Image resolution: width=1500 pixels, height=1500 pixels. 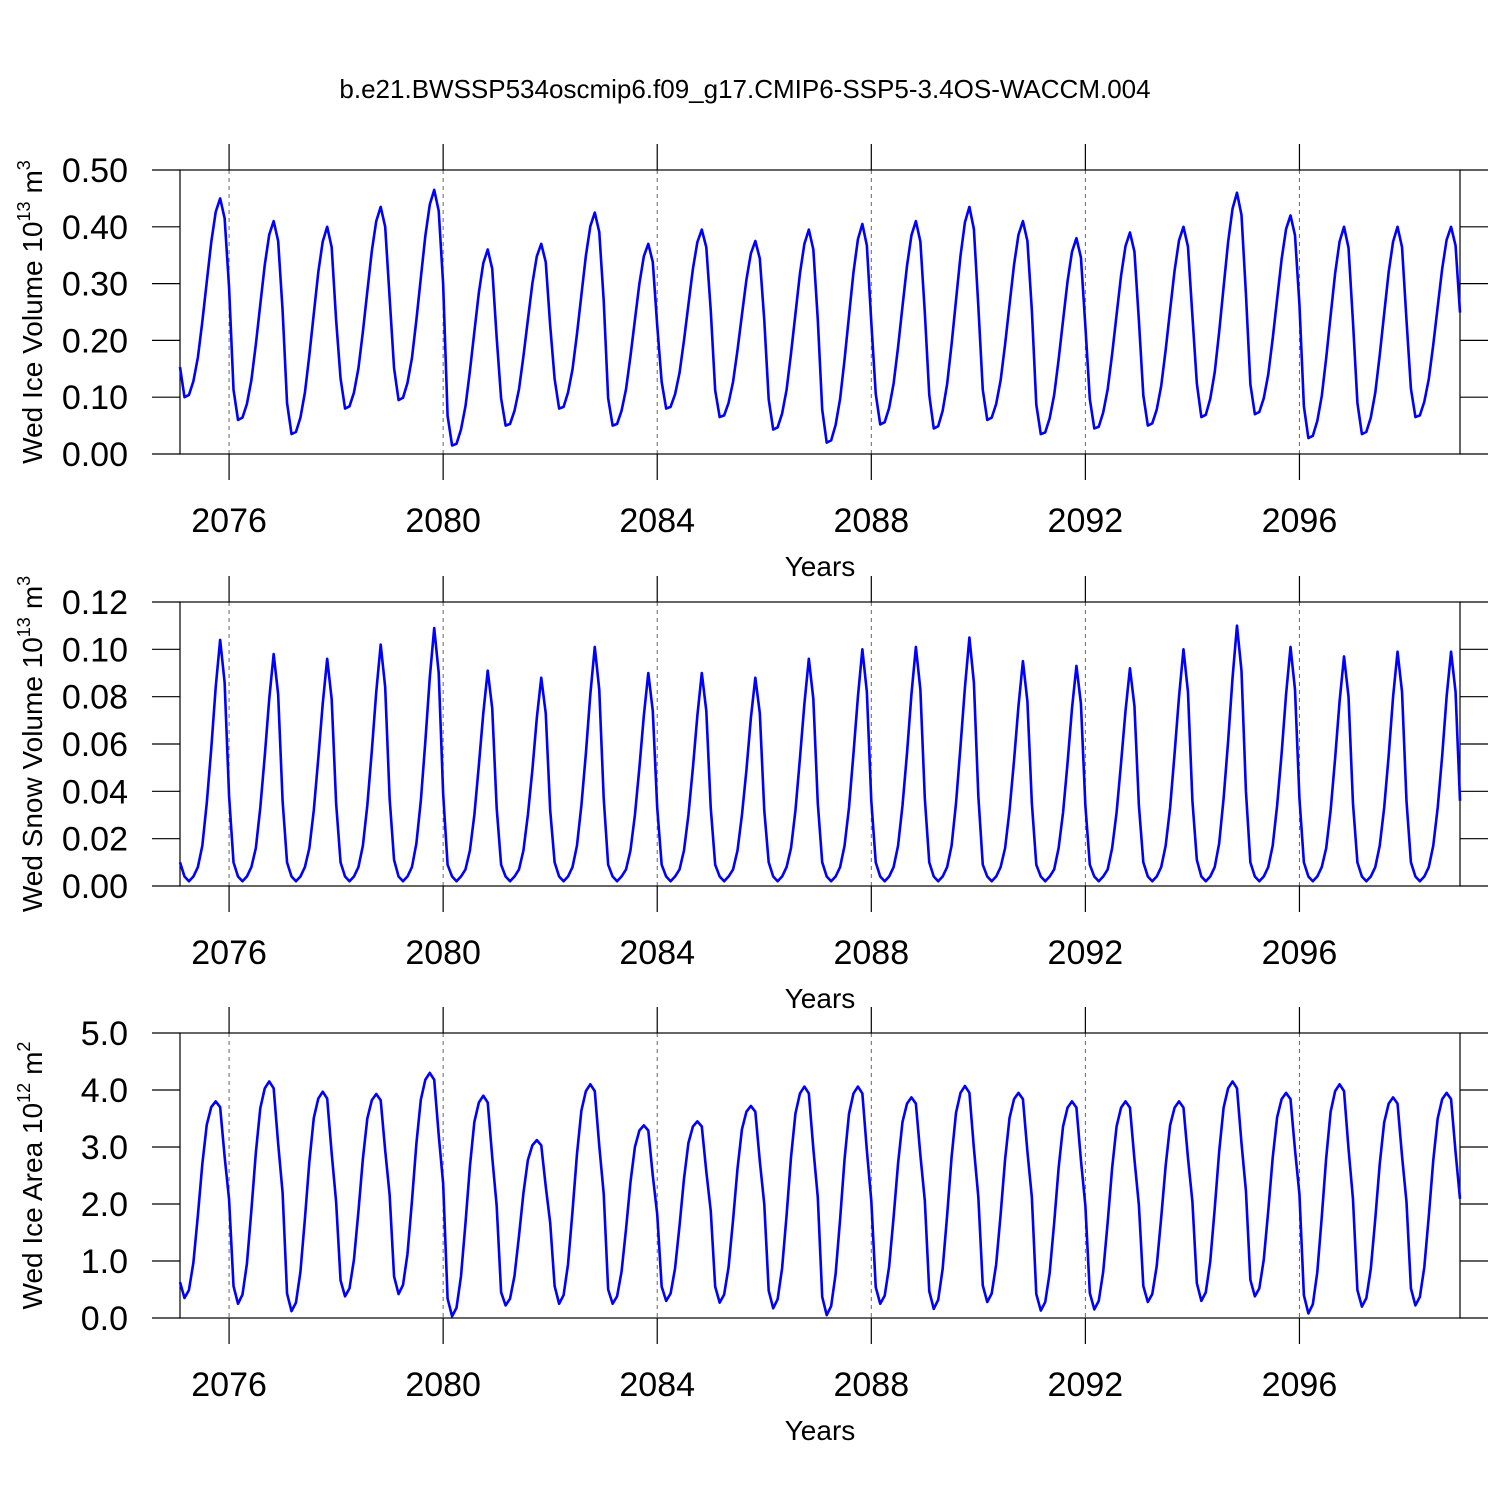 What do you see at coordinates (95, 840) in the screenshot?
I see `y-tick-label: 0.02` at bounding box center [95, 840].